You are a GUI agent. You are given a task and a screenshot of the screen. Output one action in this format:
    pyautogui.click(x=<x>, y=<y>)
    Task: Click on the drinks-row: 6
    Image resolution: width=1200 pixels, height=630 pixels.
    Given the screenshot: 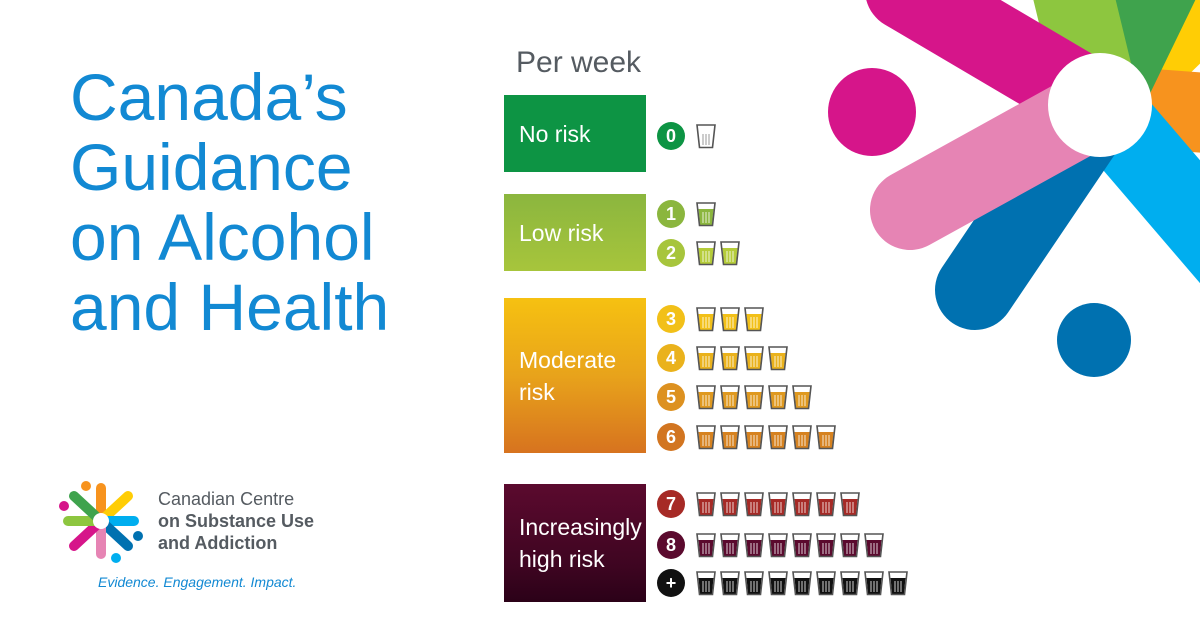 What is the action you would take?
    pyautogui.click(x=747, y=437)
    